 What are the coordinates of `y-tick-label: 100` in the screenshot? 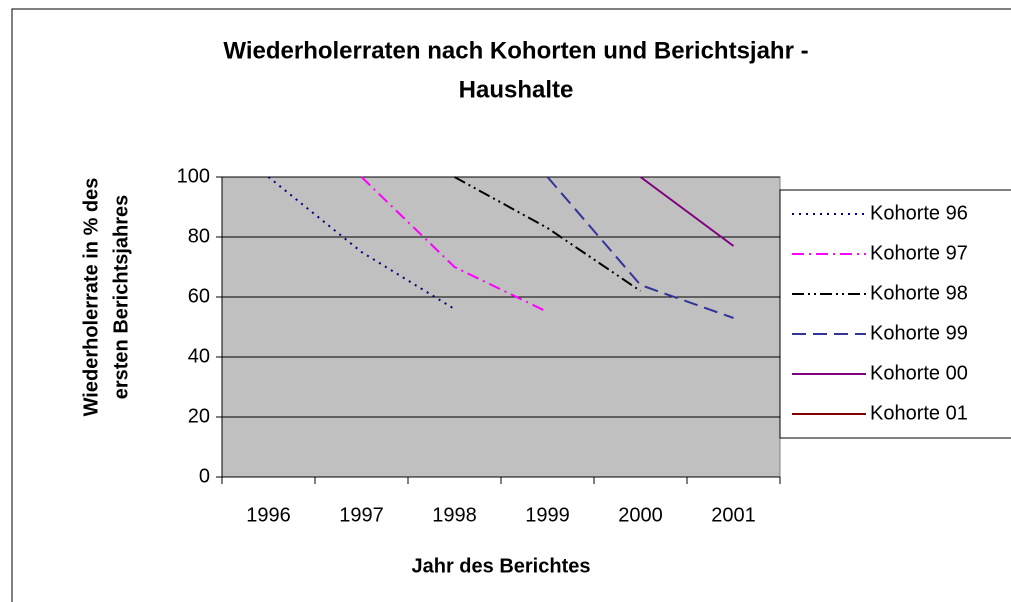 It's located at (193, 176).